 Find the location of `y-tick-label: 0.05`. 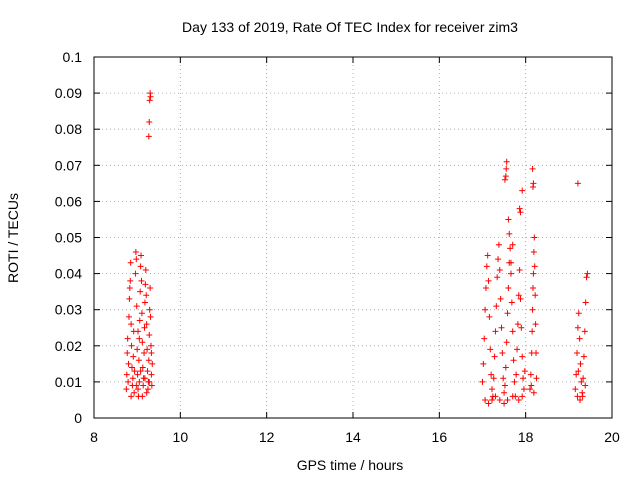

y-tick-label: 0.05 is located at coordinates (68, 238).